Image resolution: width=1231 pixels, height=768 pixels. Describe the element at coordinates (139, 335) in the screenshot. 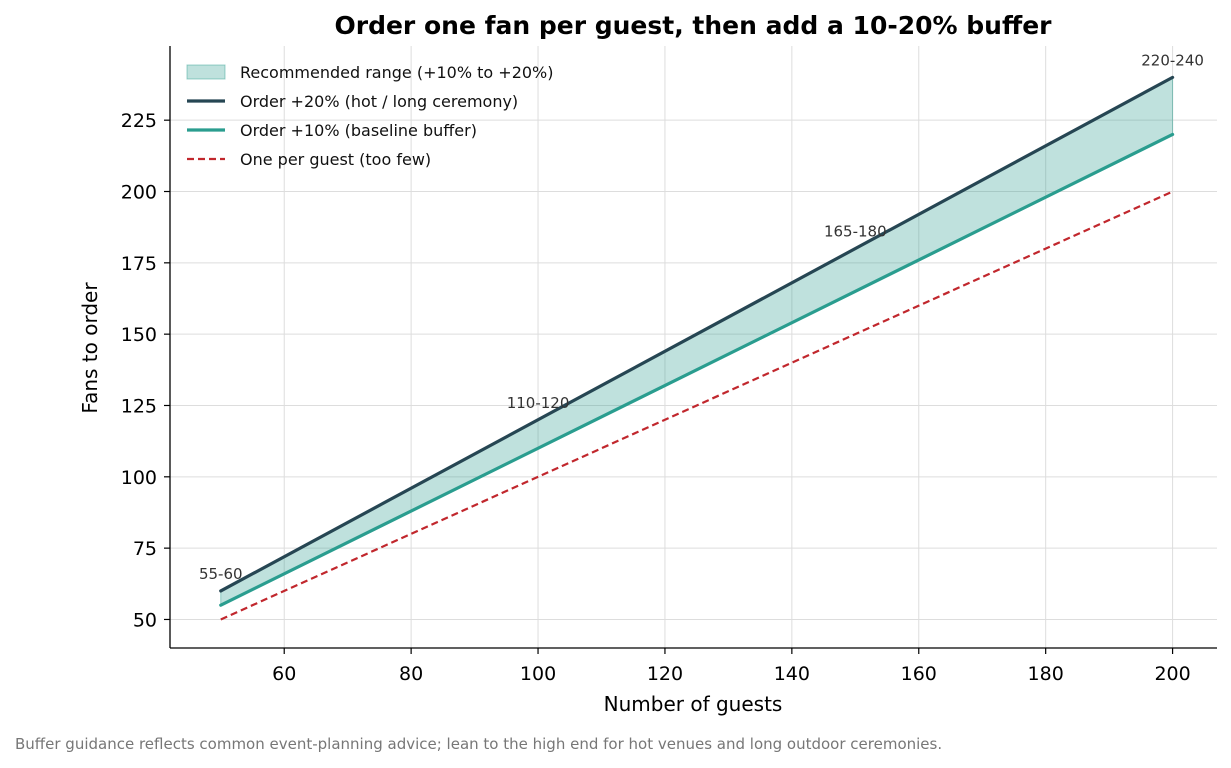

I see `y-tick-label: 150` at that location.